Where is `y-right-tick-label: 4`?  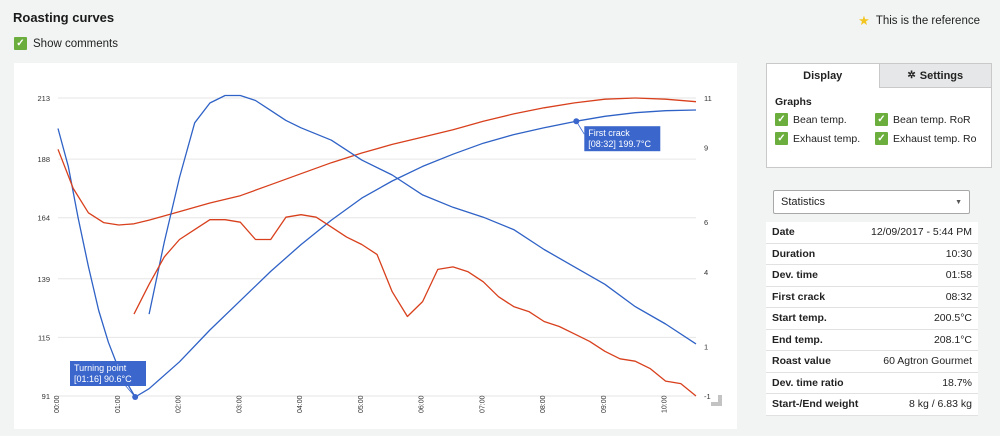 y-right-tick-label: 4 is located at coordinates (706, 272).